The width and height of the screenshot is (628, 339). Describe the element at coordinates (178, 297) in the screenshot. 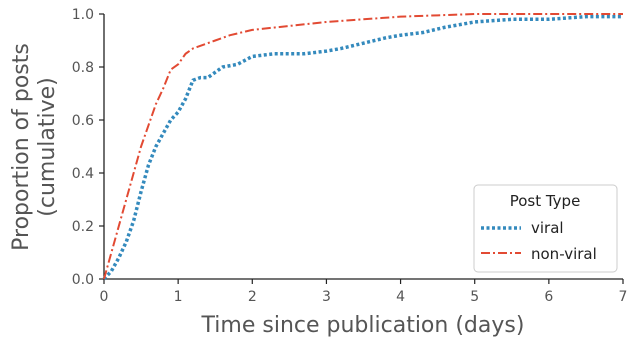

I see `x-tick-label: 1` at that location.